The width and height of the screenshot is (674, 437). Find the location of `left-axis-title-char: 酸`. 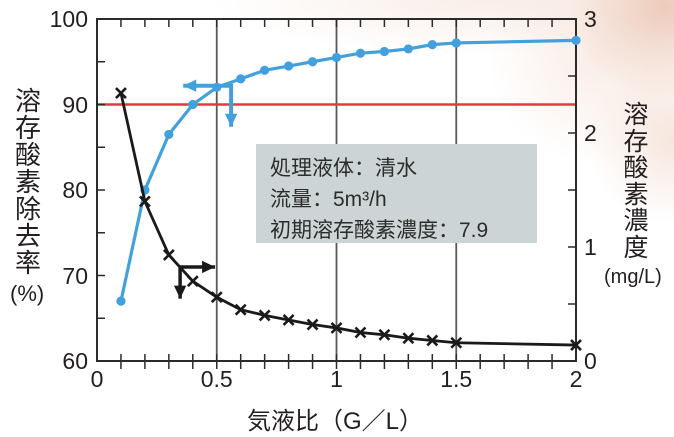

left-axis-title-char: 酸 is located at coordinates (27, 155).